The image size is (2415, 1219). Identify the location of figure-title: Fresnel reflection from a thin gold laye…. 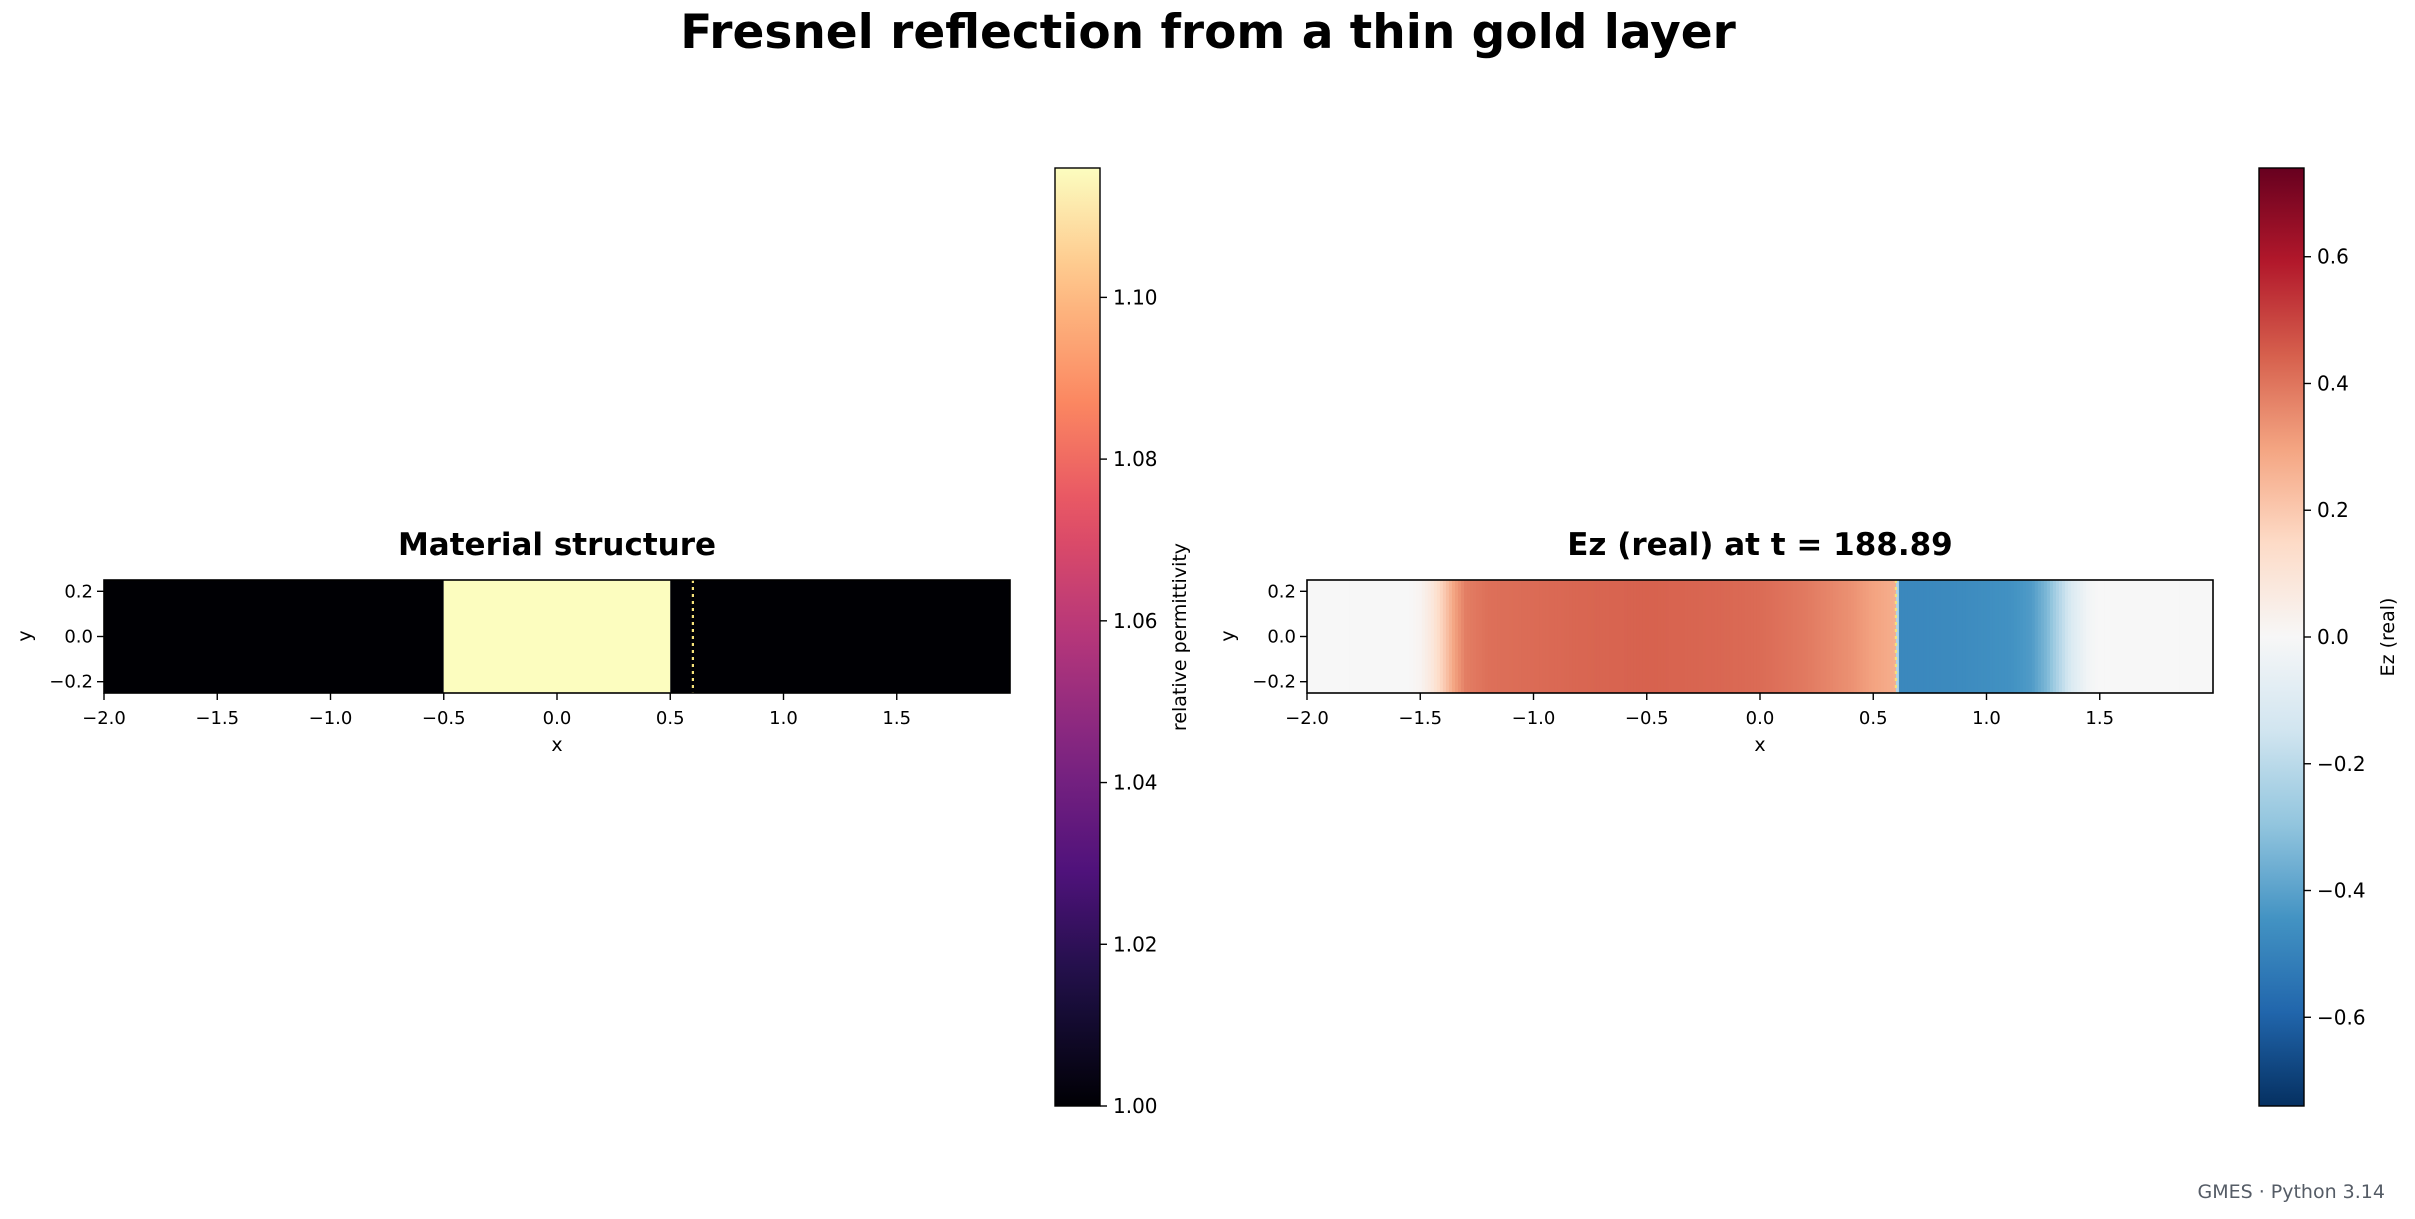
(1208, 32).